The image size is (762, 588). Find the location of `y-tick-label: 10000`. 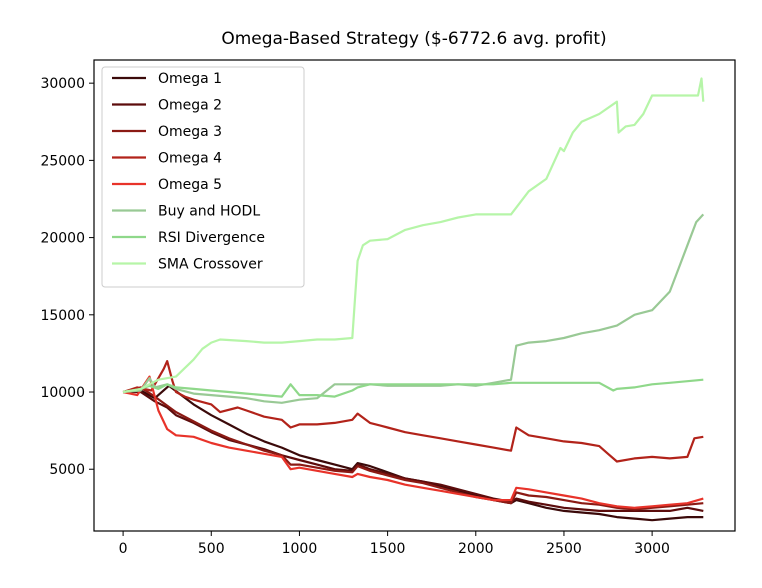

y-tick-label: 10000 is located at coordinates (62, 393).